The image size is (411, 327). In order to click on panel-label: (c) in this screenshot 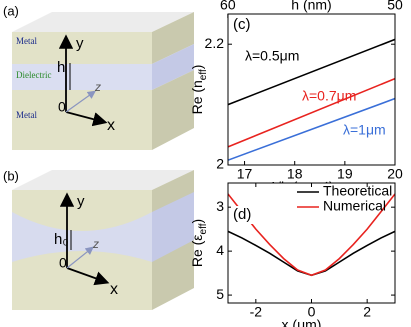, I will do `click(242, 24)`.